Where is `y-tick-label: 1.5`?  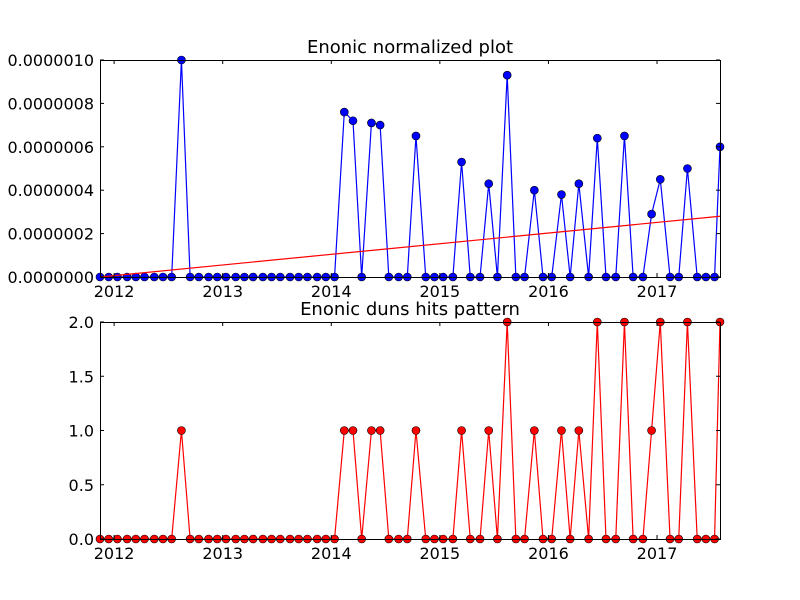 y-tick-label: 1.5 is located at coordinates (81, 376).